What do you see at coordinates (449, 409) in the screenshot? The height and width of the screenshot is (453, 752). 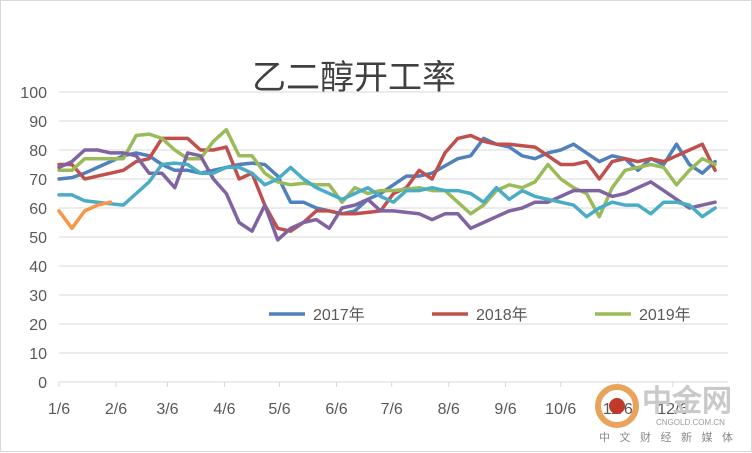 I see `x-tick-label: 8/6` at bounding box center [449, 409].